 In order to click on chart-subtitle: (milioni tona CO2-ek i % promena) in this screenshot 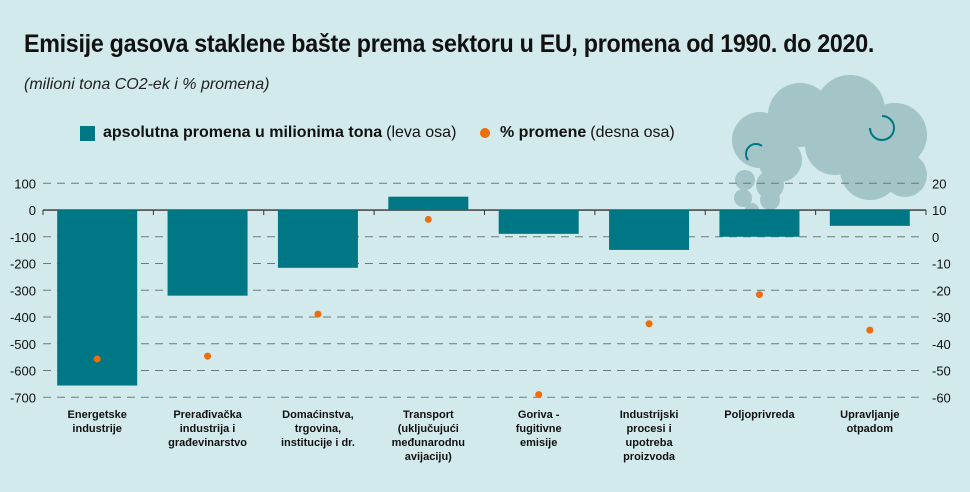, I will do `click(147, 84)`.